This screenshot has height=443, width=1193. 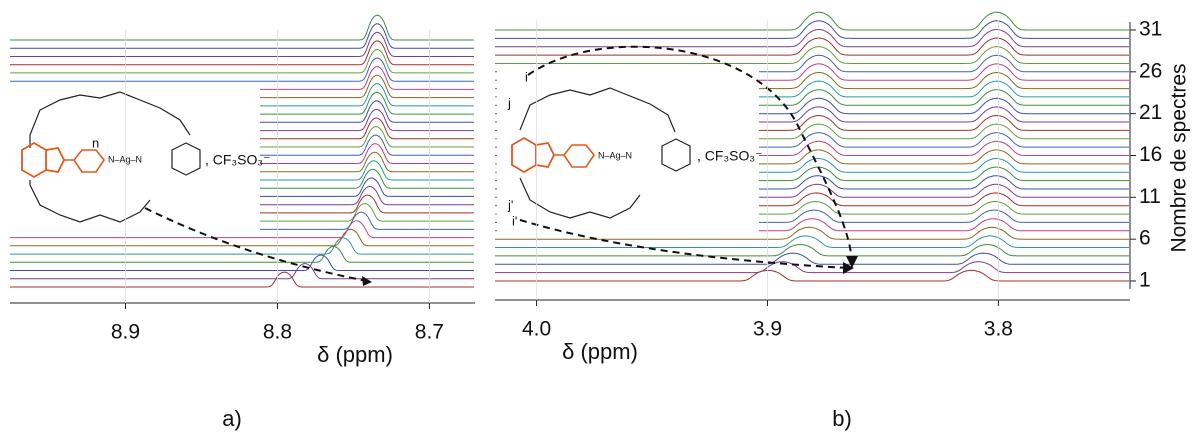 What do you see at coordinates (1145, 280) in the screenshot?
I see `y-tick-label: 1` at bounding box center [1145, 280].